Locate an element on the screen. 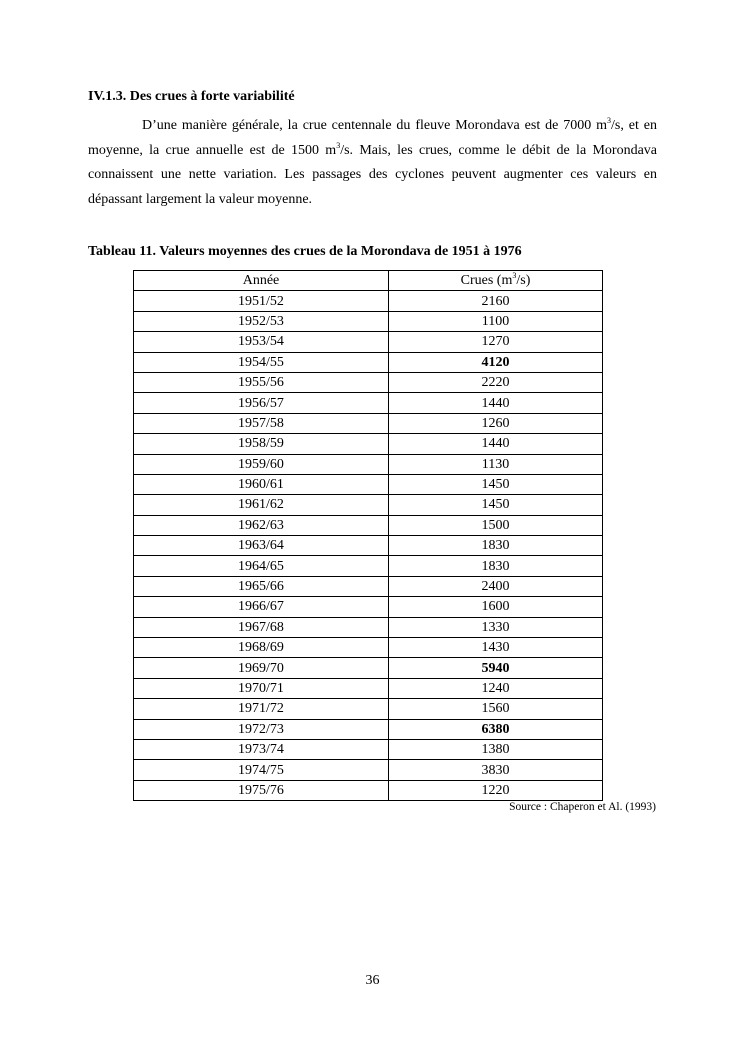  cell-flood-value: 1600 is located at coordinates (495, 607).